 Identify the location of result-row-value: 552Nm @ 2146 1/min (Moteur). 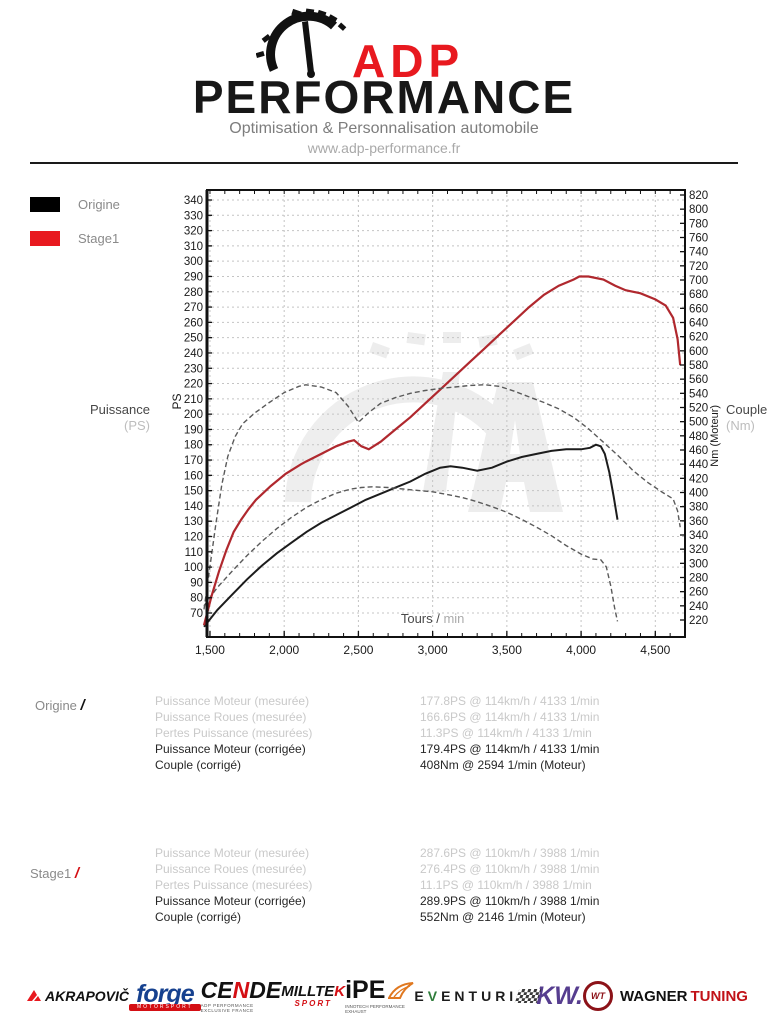
(503, 917).